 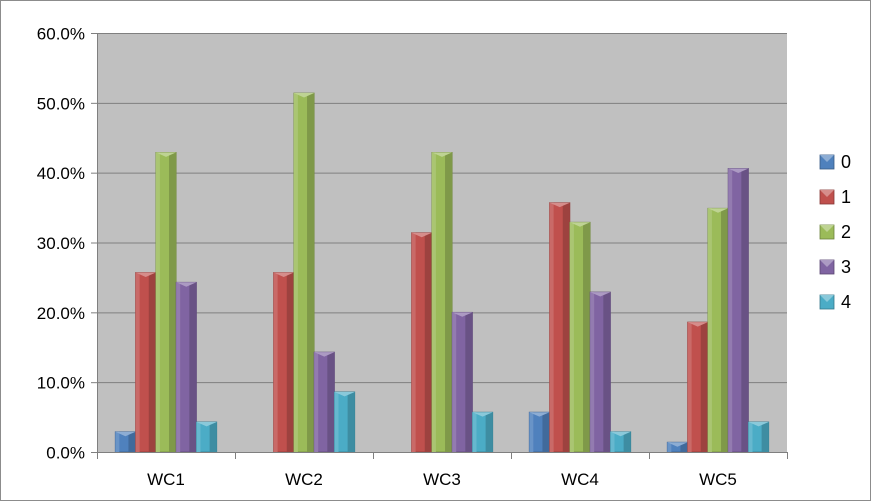 I want to click on x-tick-label: WC2, so click(x=304, y=479).